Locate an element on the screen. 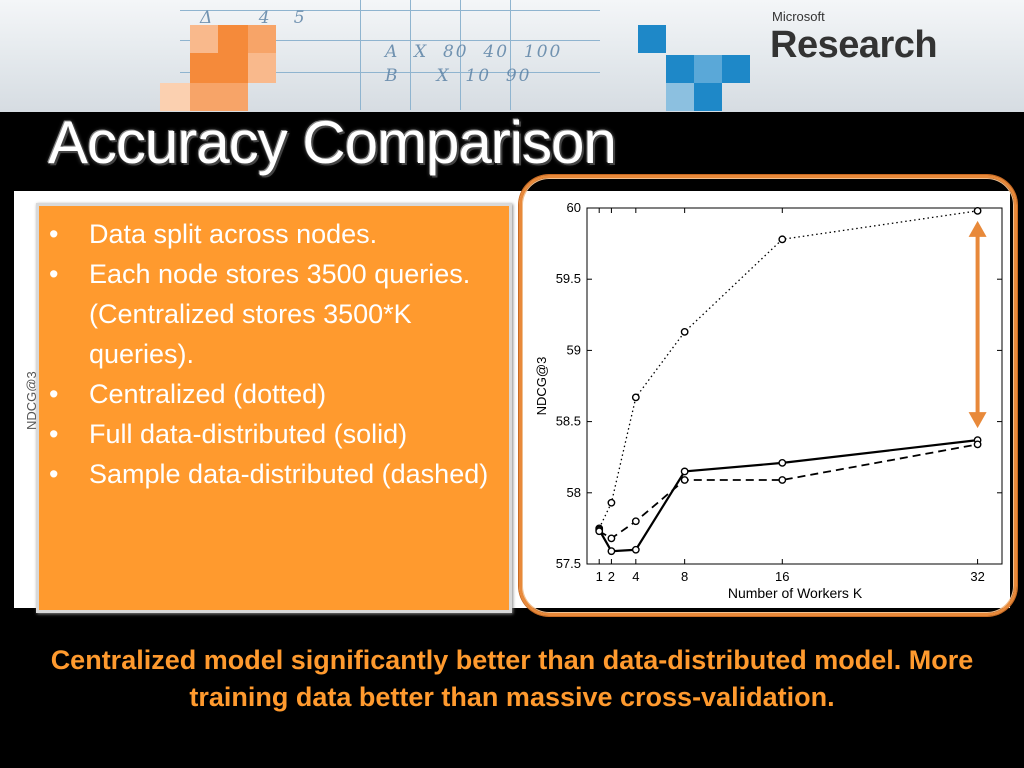  x-tick-label: 32 is located at coordinates (977, 576).